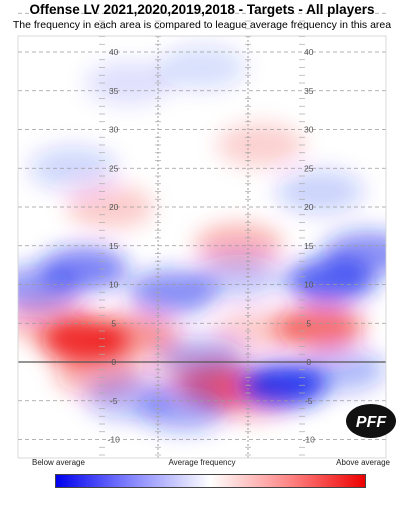 The width and height of the screenshot is (404, 512). What do you see at coordinates (58, 462) in the screenshot?
I see `legend-label-below: Below average` at bounding box center [58, 462].